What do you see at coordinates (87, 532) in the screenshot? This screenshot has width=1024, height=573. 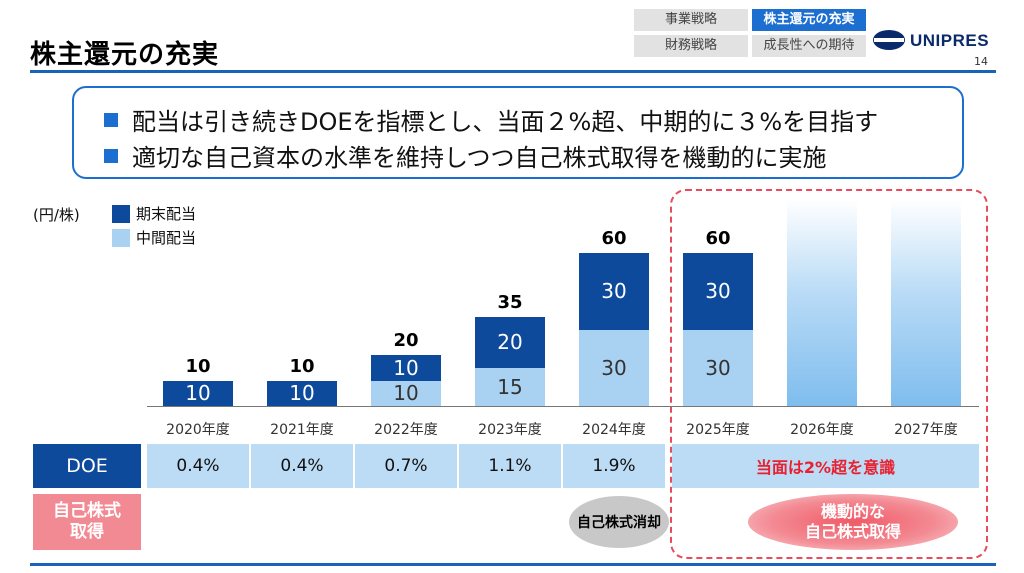 I see `buyback-label-line: 取得` at bounding box center [87, 532].